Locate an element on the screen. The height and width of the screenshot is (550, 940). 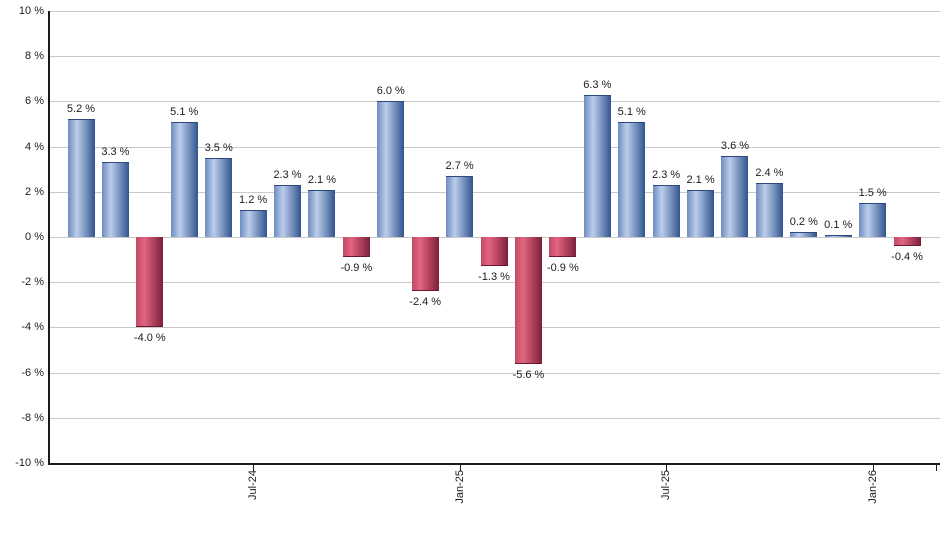
bar-value-label: 2.4 % is located at coordinates (769, 172).